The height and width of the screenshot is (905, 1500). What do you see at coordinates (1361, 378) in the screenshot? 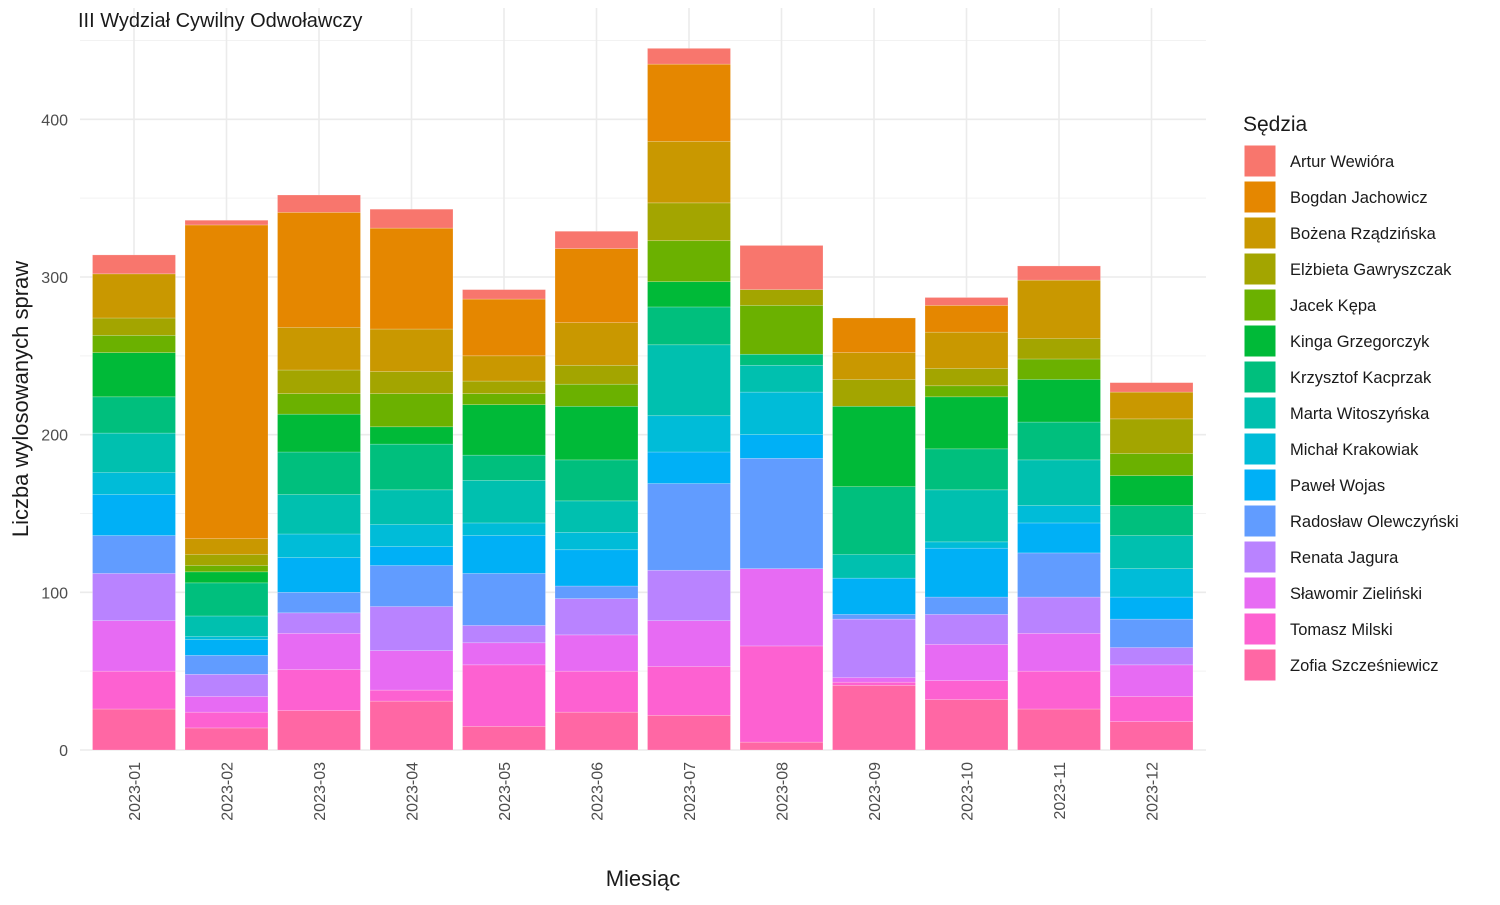
I see `legend-label: Krzysztof Kacprzak` at bounding box center [1361, 378].